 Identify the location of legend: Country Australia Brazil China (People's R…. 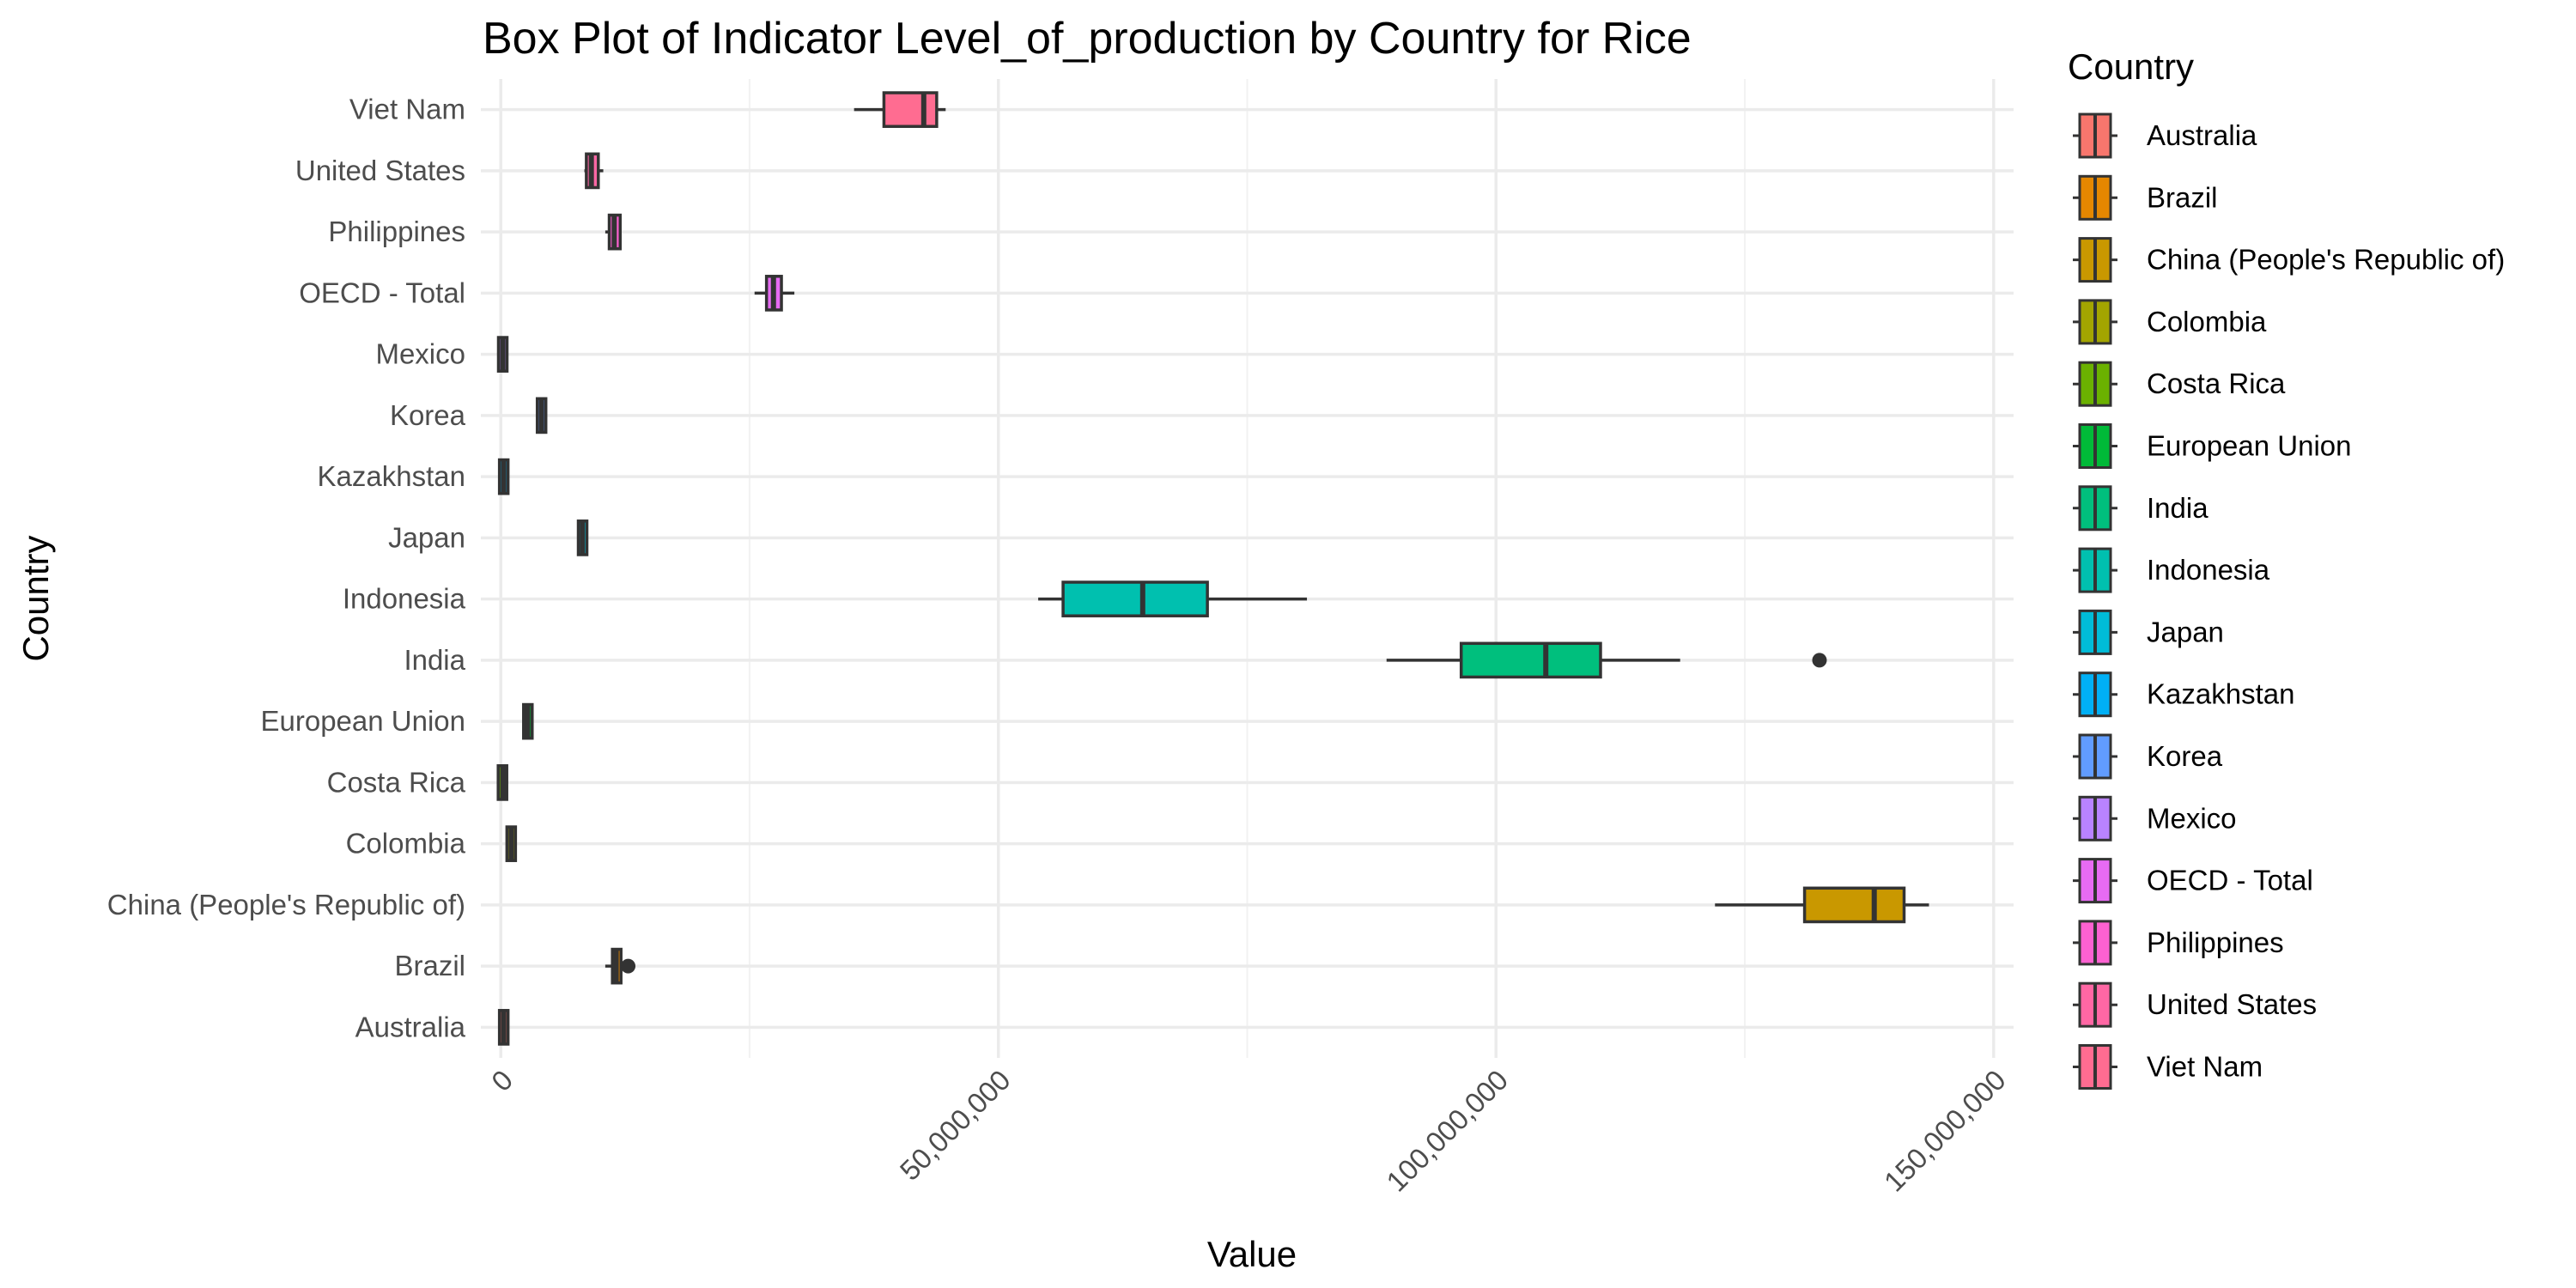
(2287, 568).